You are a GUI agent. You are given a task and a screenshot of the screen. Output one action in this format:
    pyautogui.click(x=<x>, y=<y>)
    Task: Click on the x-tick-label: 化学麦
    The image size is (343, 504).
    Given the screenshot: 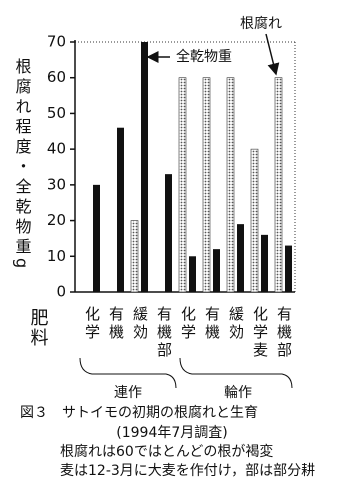 What is the action you would take?
    pyautogui.click(x=260, y=333)
    